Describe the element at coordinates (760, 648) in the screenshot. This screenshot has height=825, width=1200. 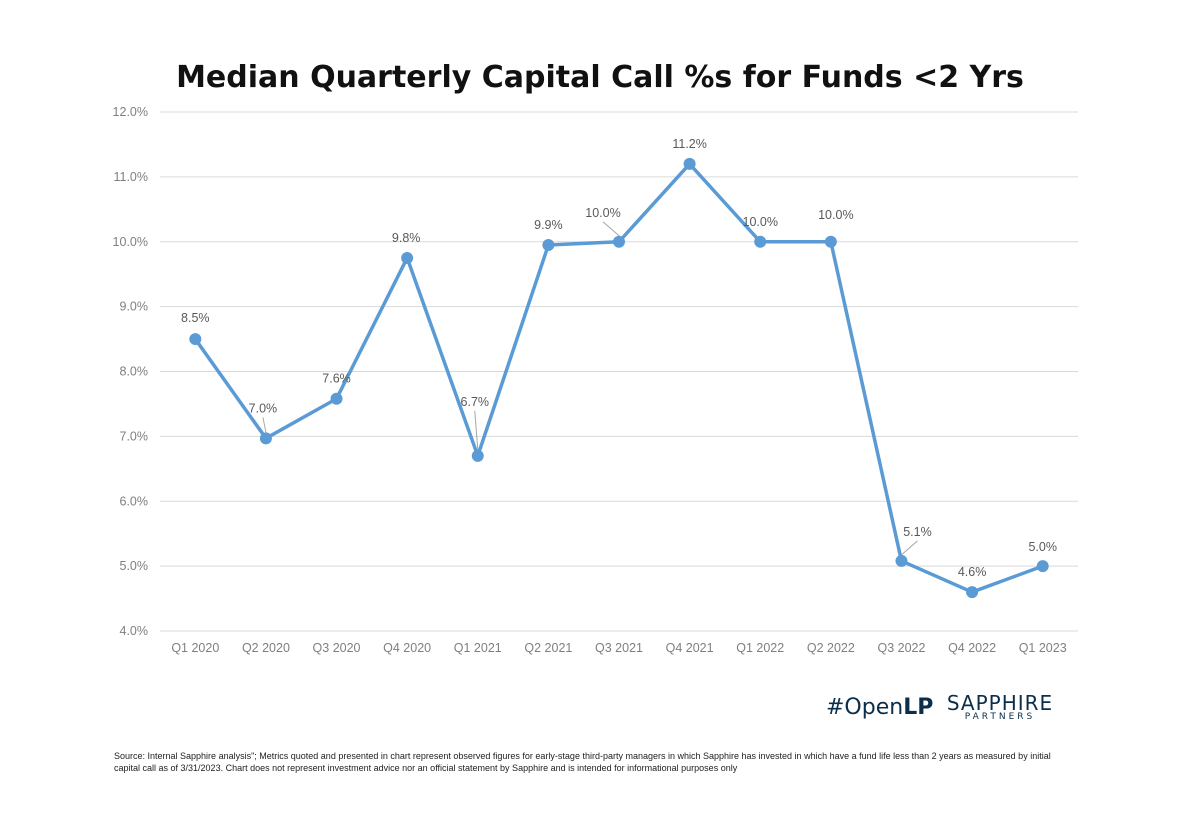
I see `x-tick-label: Q1 2022` at that location.